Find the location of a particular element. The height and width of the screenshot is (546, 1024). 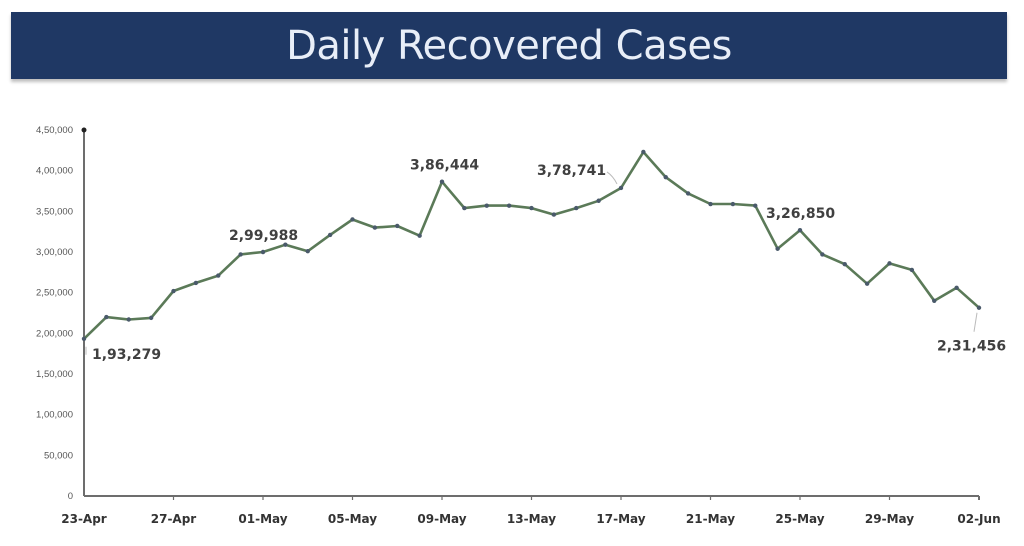

x-tick-label: 05-May is located at coordinates (352, 519).